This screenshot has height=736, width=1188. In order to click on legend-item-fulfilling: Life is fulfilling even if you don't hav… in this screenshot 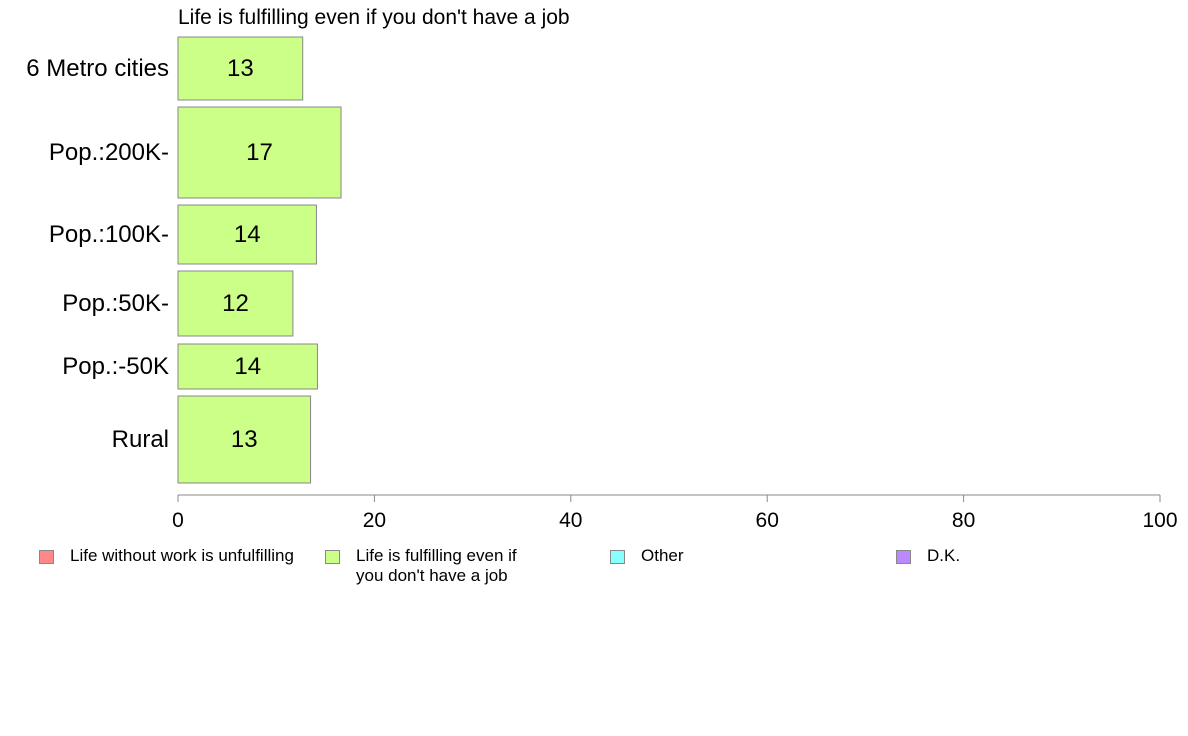, I will do `click(421, 566)`.